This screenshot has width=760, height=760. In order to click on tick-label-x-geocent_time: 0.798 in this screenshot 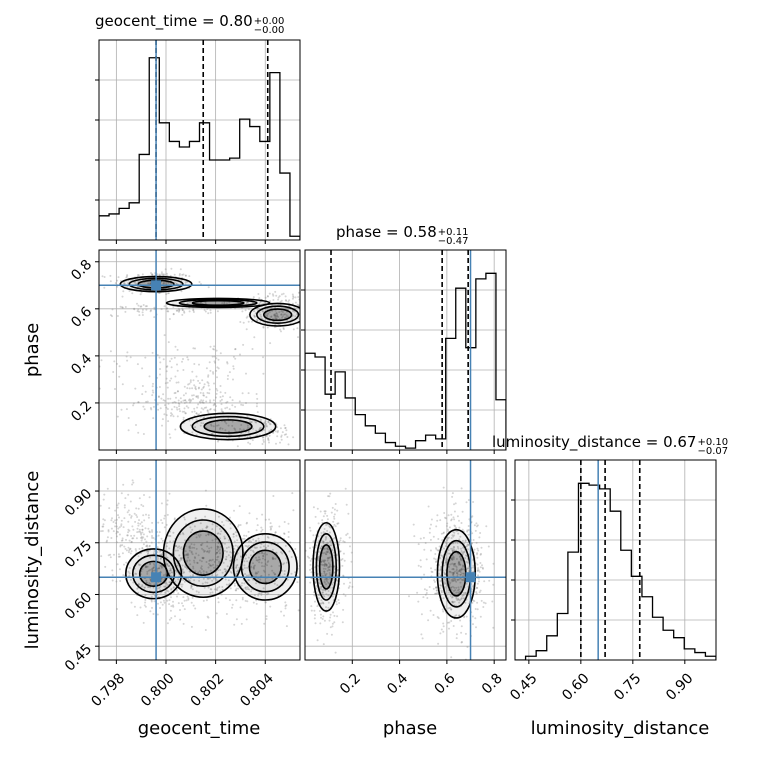, I will do `click(108, 690)`.